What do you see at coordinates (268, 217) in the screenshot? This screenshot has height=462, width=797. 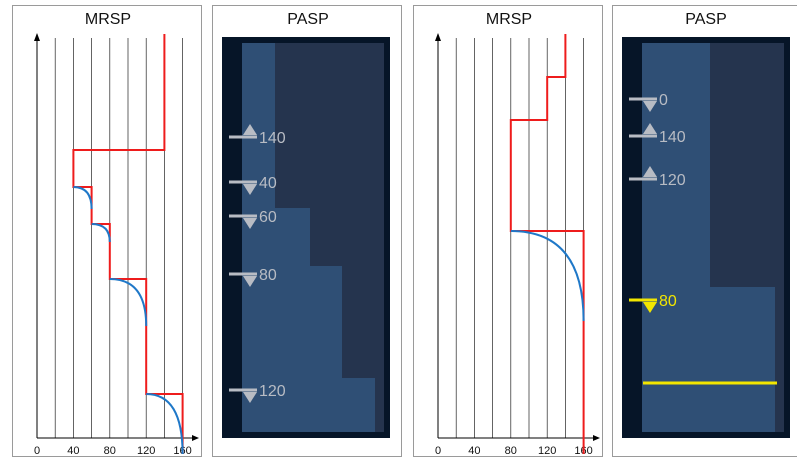 I see `marker-speed-label: 60` at bounding box center [268, 217].